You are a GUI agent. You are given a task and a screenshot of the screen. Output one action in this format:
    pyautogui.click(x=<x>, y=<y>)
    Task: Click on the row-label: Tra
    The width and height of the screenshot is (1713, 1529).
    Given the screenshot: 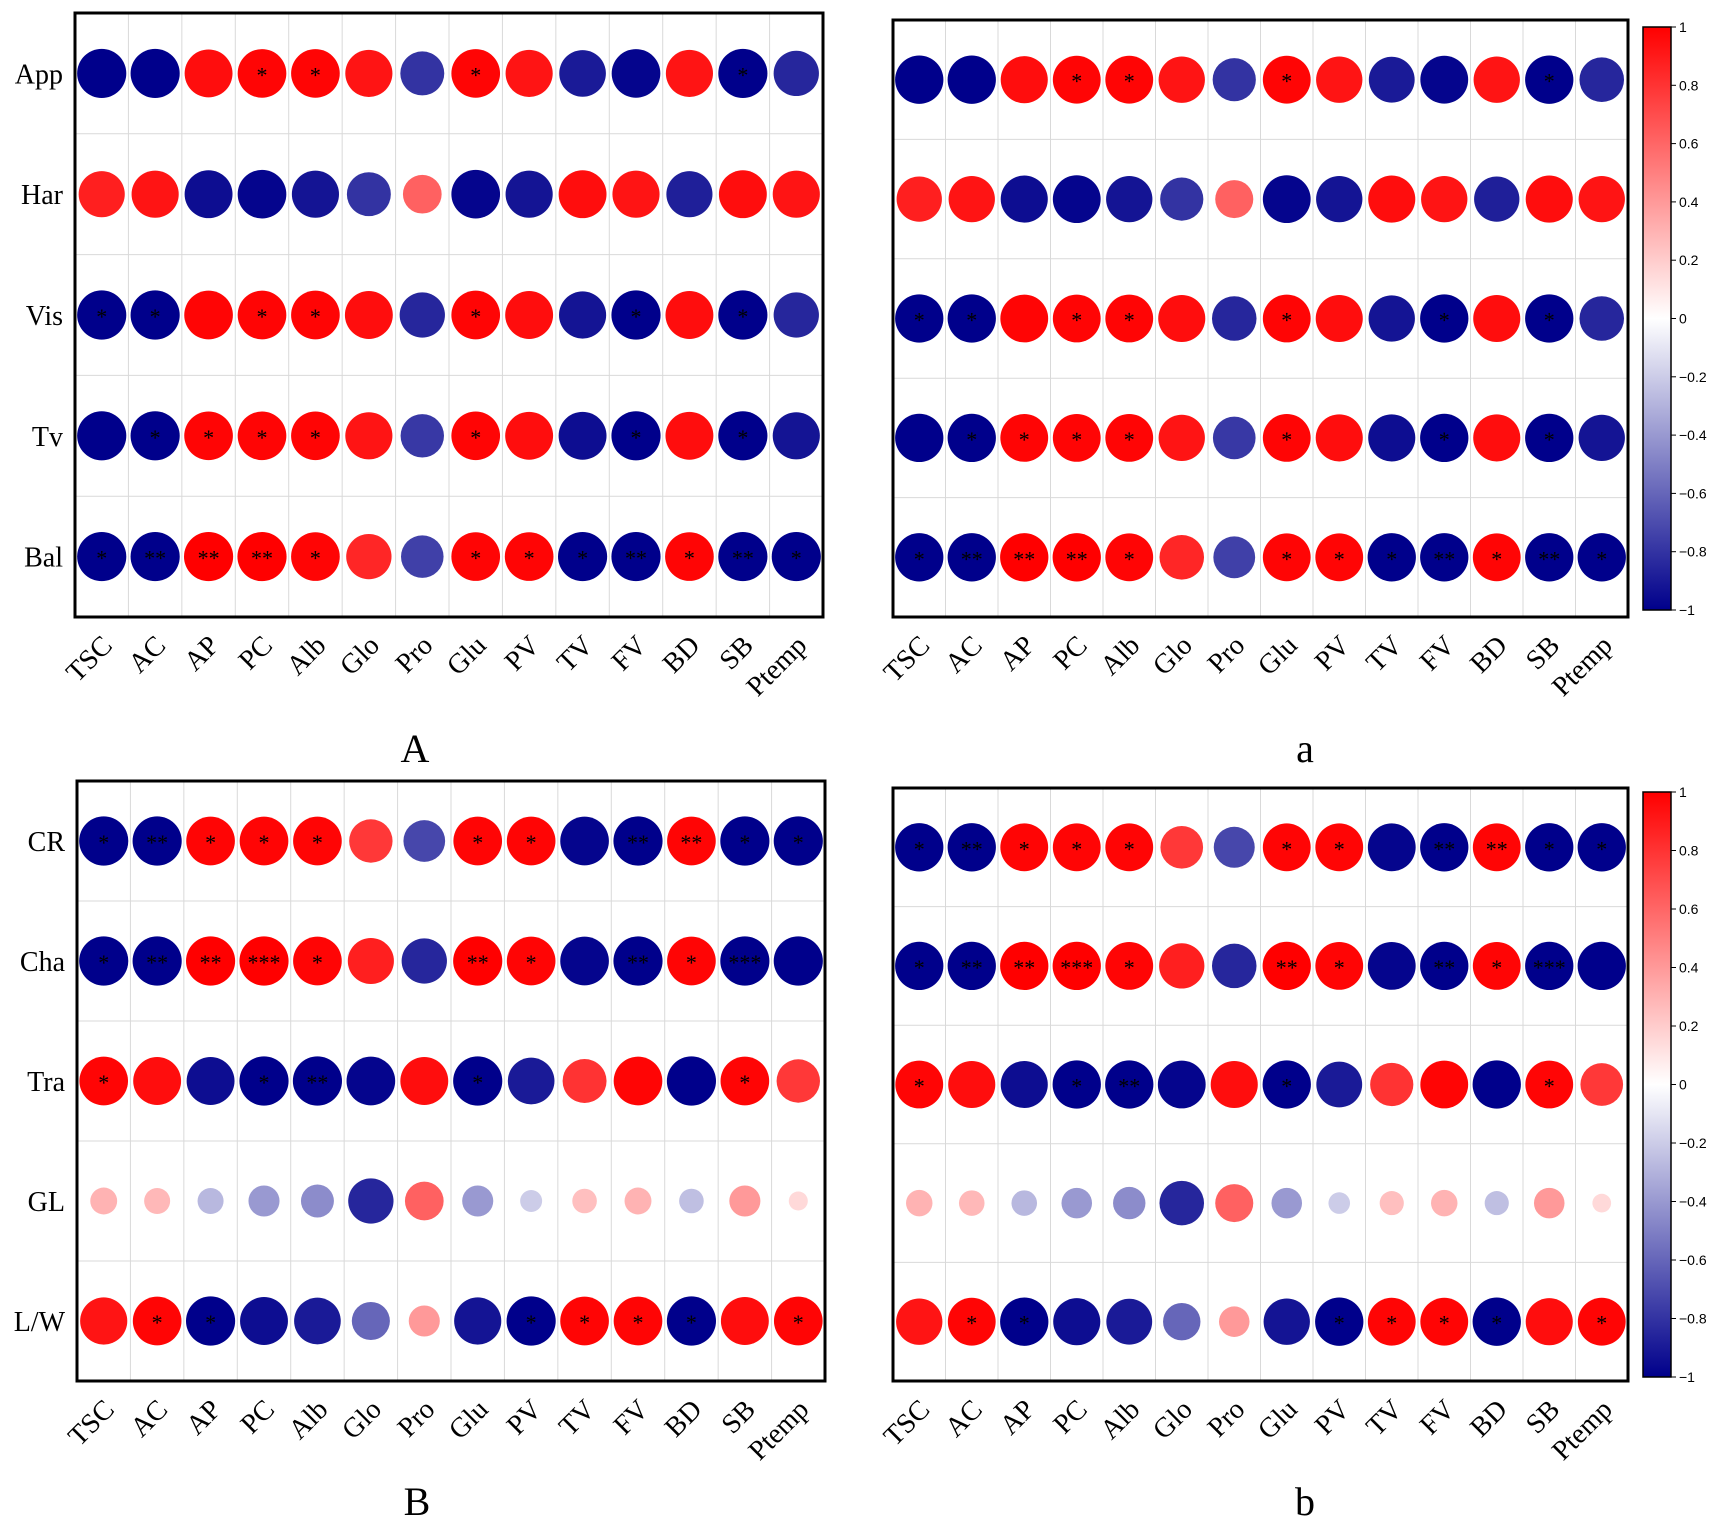 What is the action you would take?
    pyautogui.click(x=46, y=1082)
    